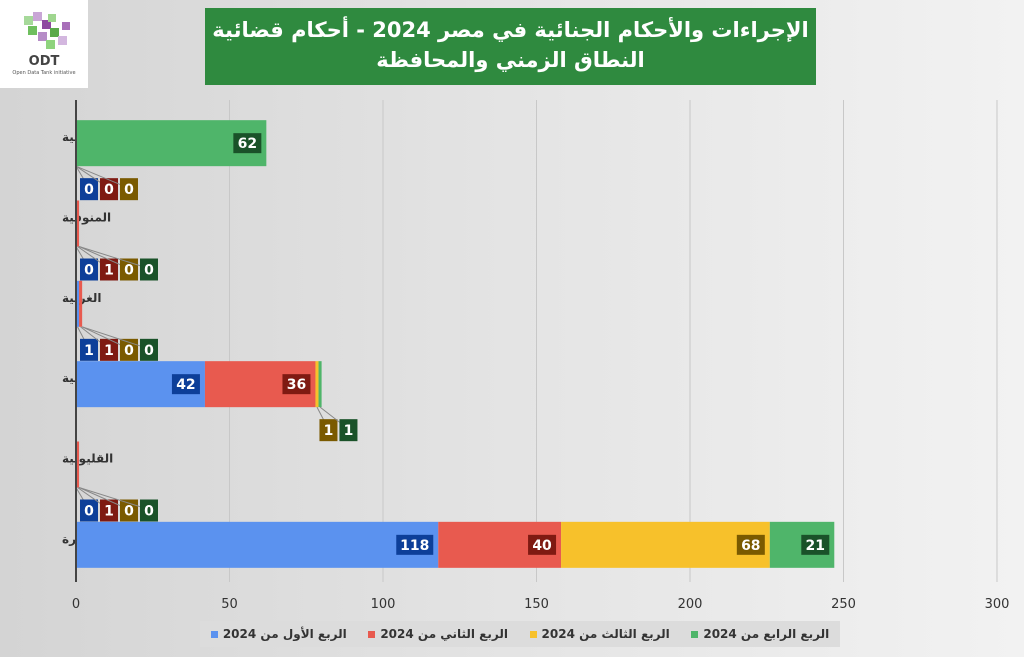  I want to click on legend-label: الربع الثاني من 2024, so click(444, 634).